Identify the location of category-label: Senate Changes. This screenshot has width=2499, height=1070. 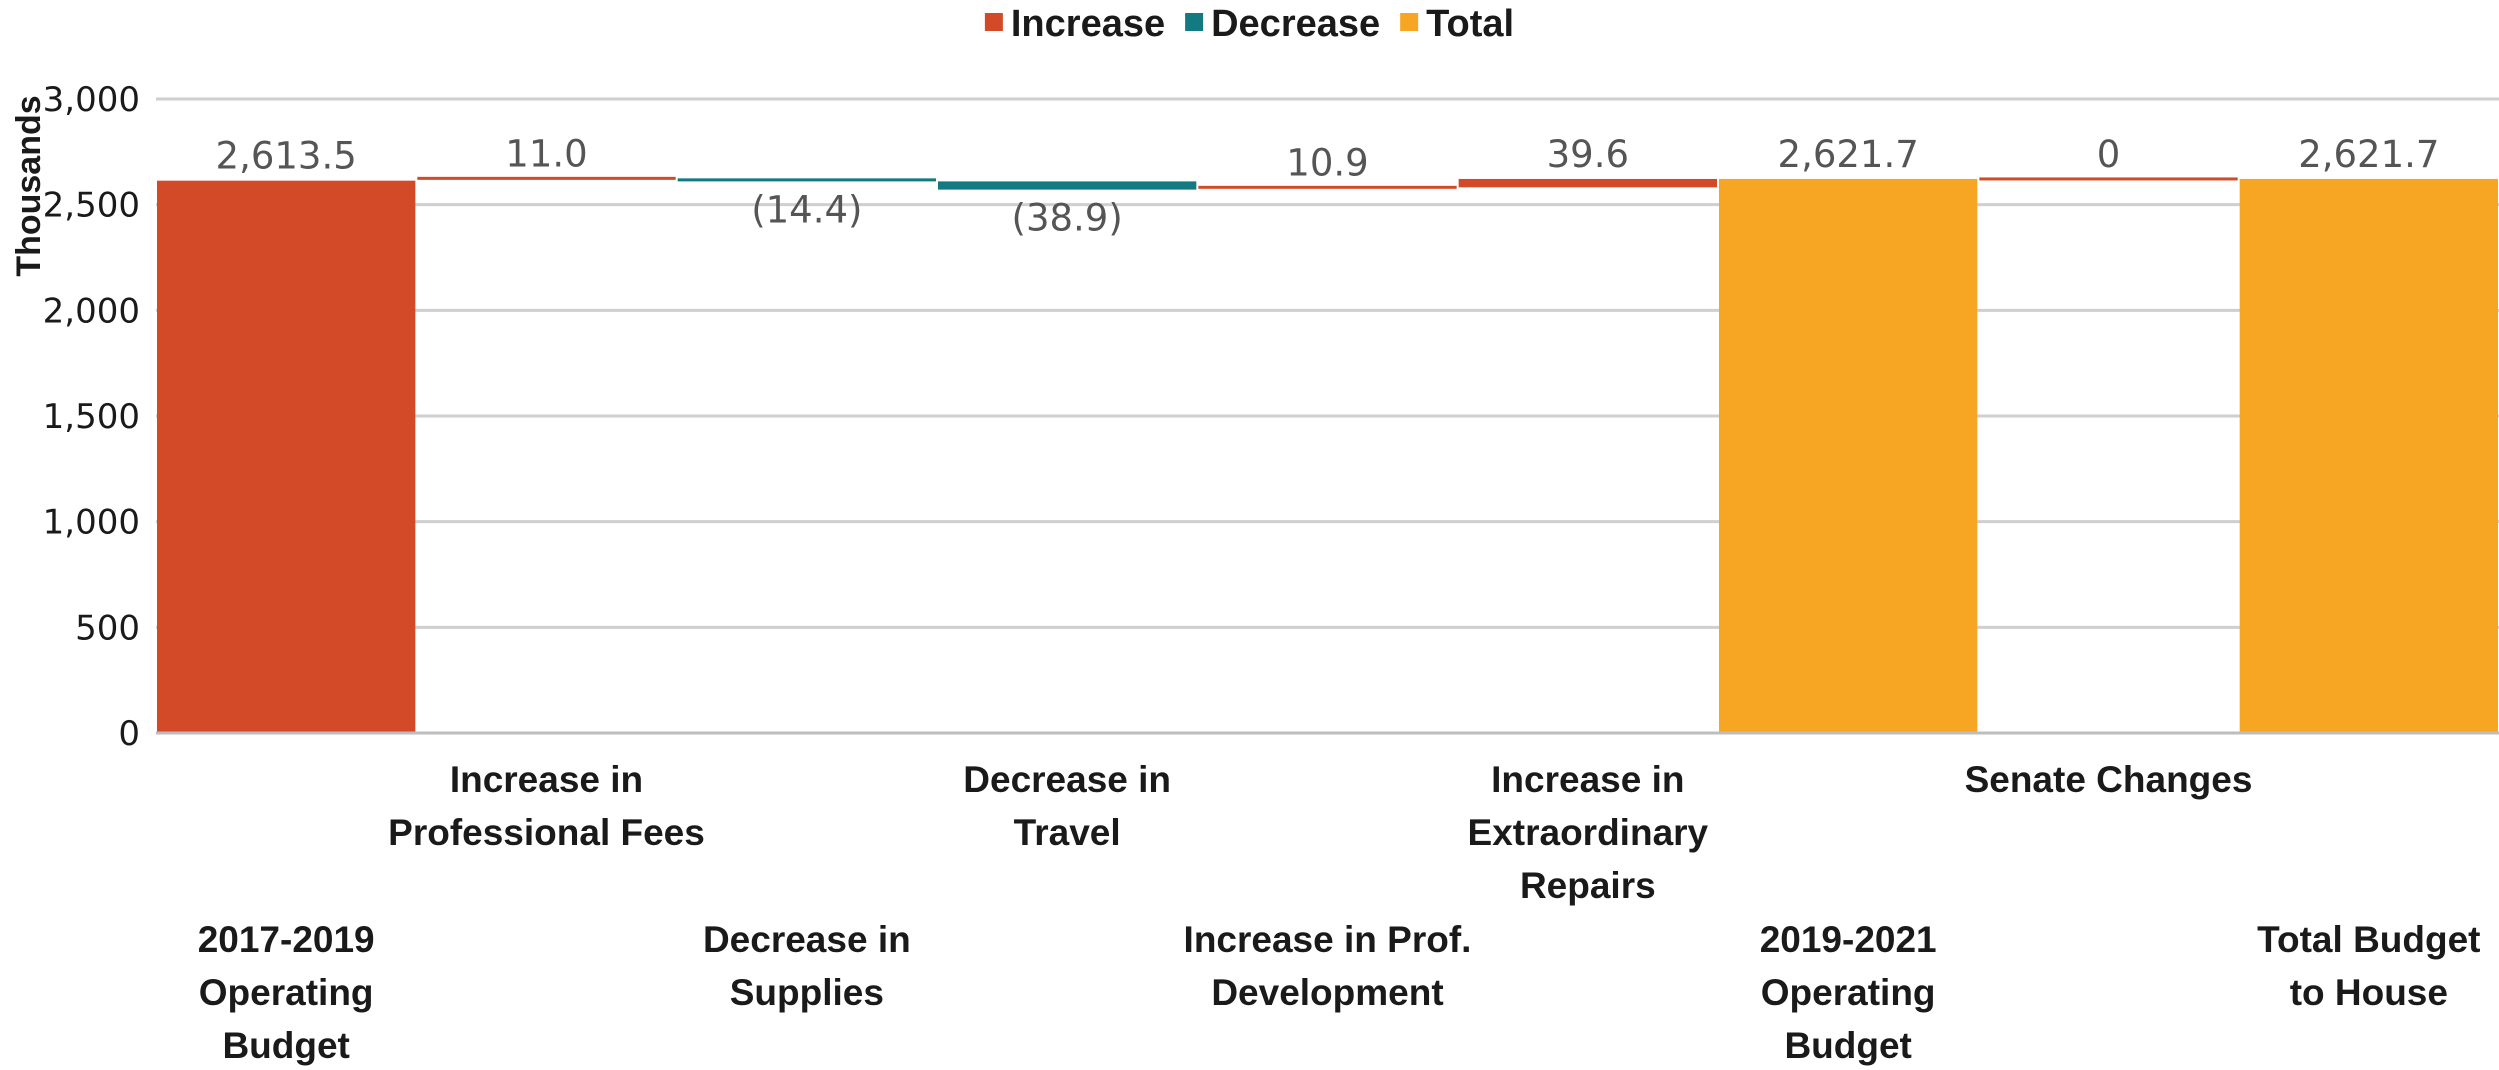
(2109, 779).